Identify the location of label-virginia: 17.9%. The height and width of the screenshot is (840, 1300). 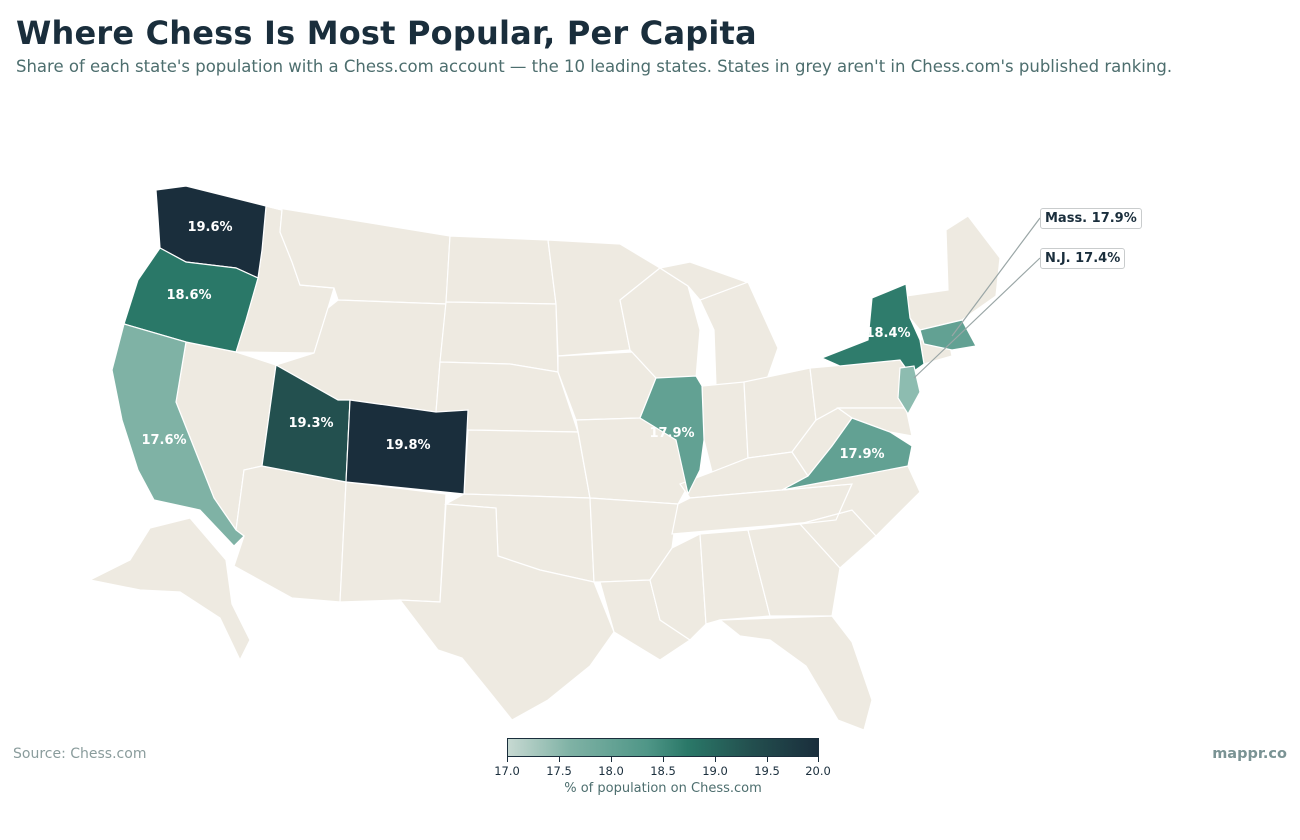
(861, 454).